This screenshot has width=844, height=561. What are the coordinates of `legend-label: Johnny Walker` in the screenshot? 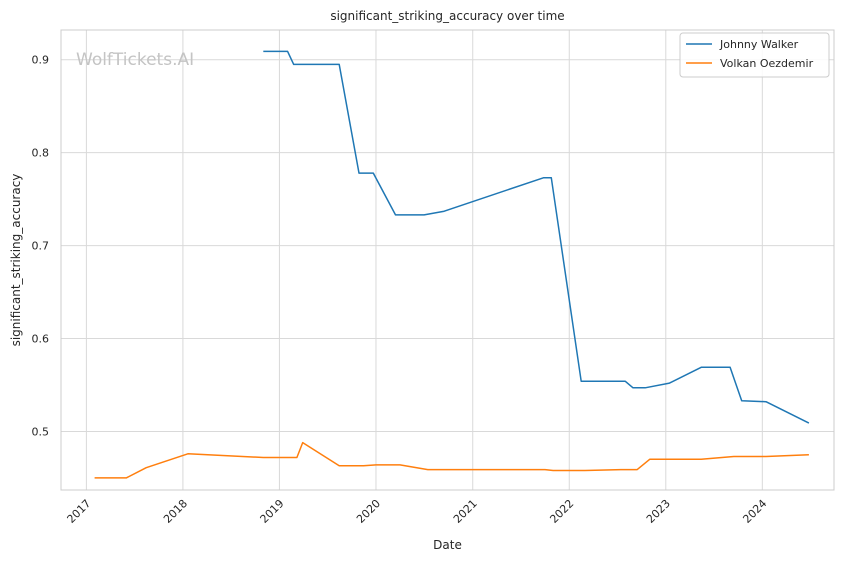 It's located at (759, 44).